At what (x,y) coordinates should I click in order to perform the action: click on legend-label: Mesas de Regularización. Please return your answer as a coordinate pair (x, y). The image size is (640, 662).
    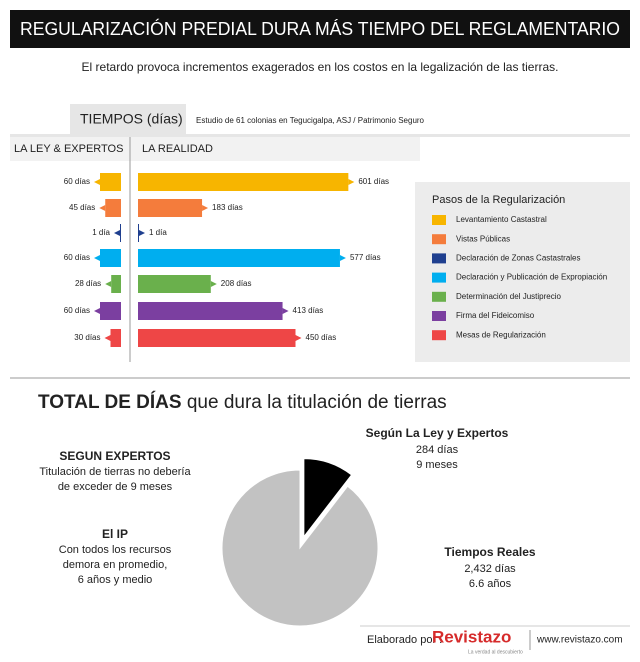
    Looking at the image, I should click on (501, 334).